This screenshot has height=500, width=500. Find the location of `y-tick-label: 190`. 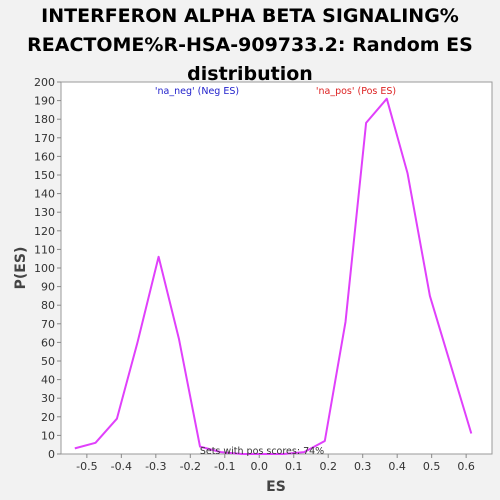

y-tick-label: 190 is located at coordinates (44, 101).